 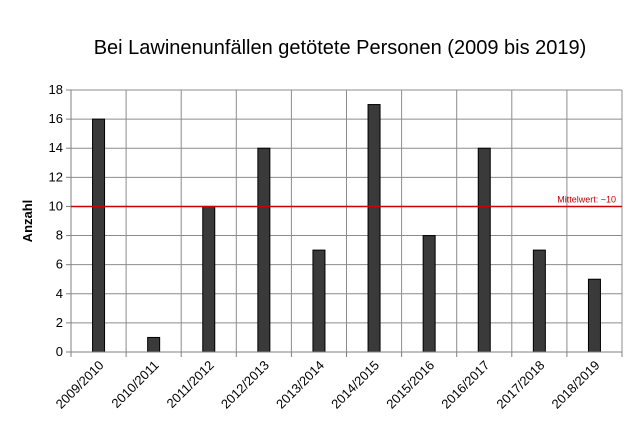 What do you see at coordinates (56, 220) in the screenshot?
I see `y-tick-labels: 0 2 4 6 8 10 12 14 16 18` at bounding box center [56, 220].